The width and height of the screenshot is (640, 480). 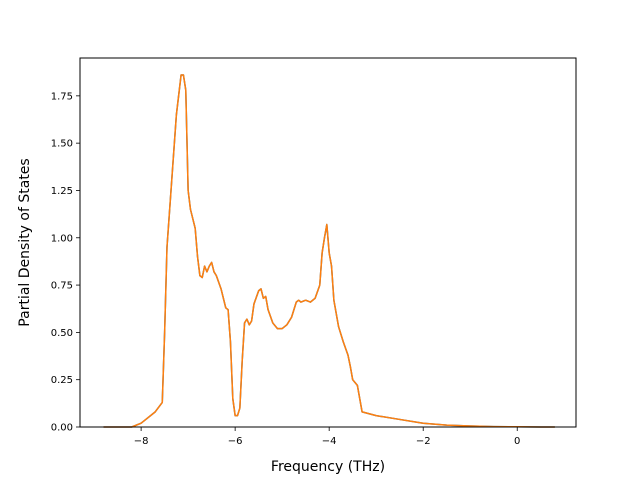 I want to click on x-tick-label: −4, so click(x=329, y=441).